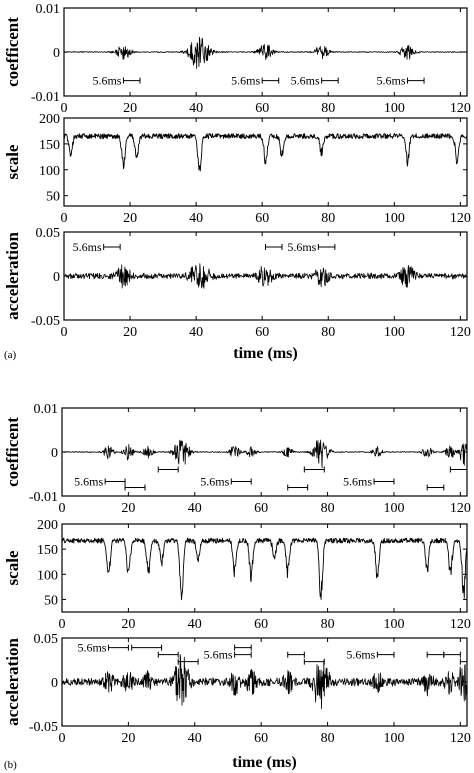 This screenshot has width=474, height=773. I want to click on y-tick-label: 100, so click(49, 171).